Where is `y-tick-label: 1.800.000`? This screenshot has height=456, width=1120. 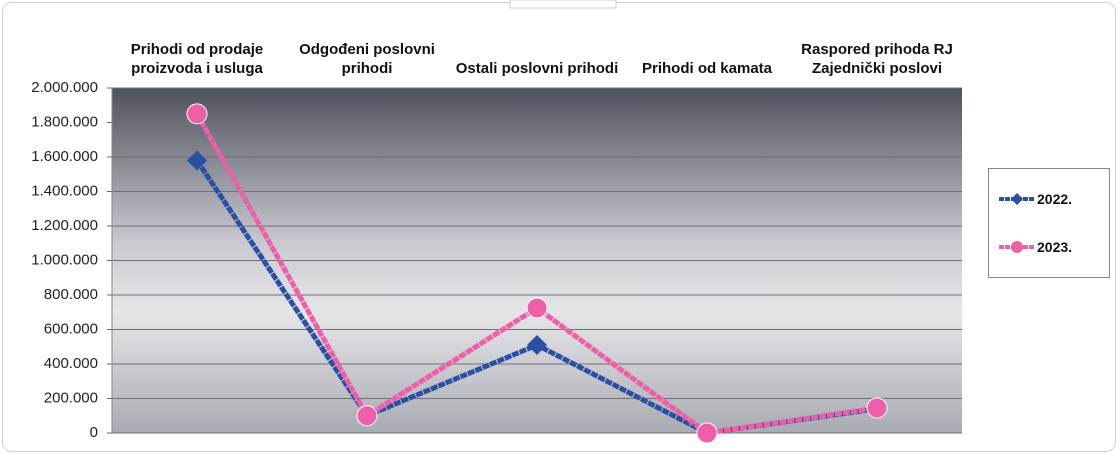 y-tick-label: 1.800.000 is located at coordinates (64, 121).